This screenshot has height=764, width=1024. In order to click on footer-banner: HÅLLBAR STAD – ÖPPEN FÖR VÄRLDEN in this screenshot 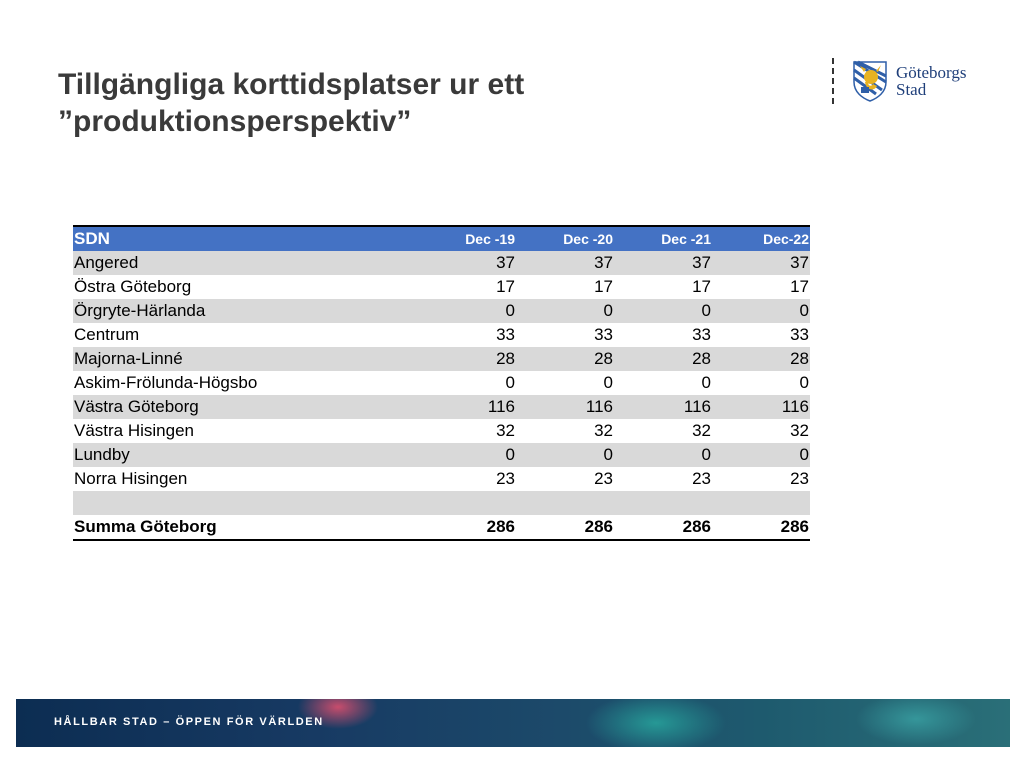, I will do `click(513, 723)`.